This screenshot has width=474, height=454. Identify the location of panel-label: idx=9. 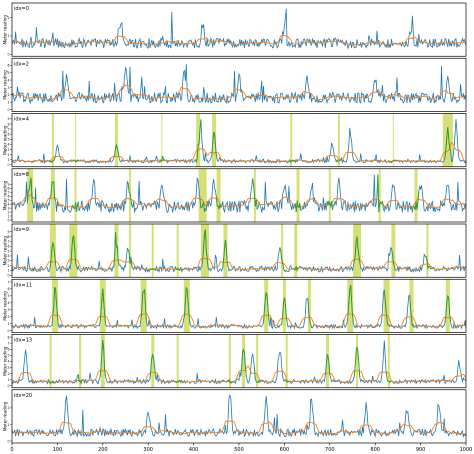
(21, 230).